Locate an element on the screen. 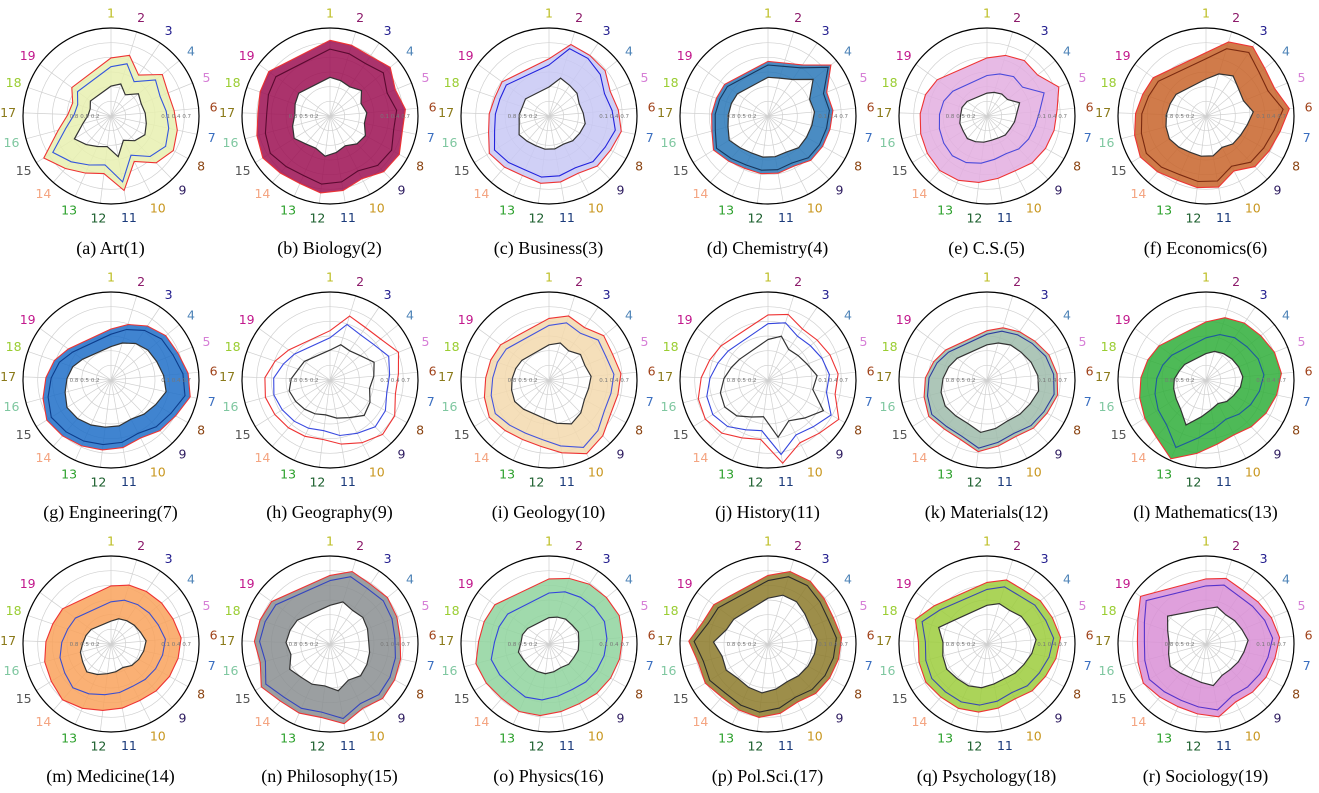  panel-caption: (o) Physics(16) is located at coordinates (548, 776).